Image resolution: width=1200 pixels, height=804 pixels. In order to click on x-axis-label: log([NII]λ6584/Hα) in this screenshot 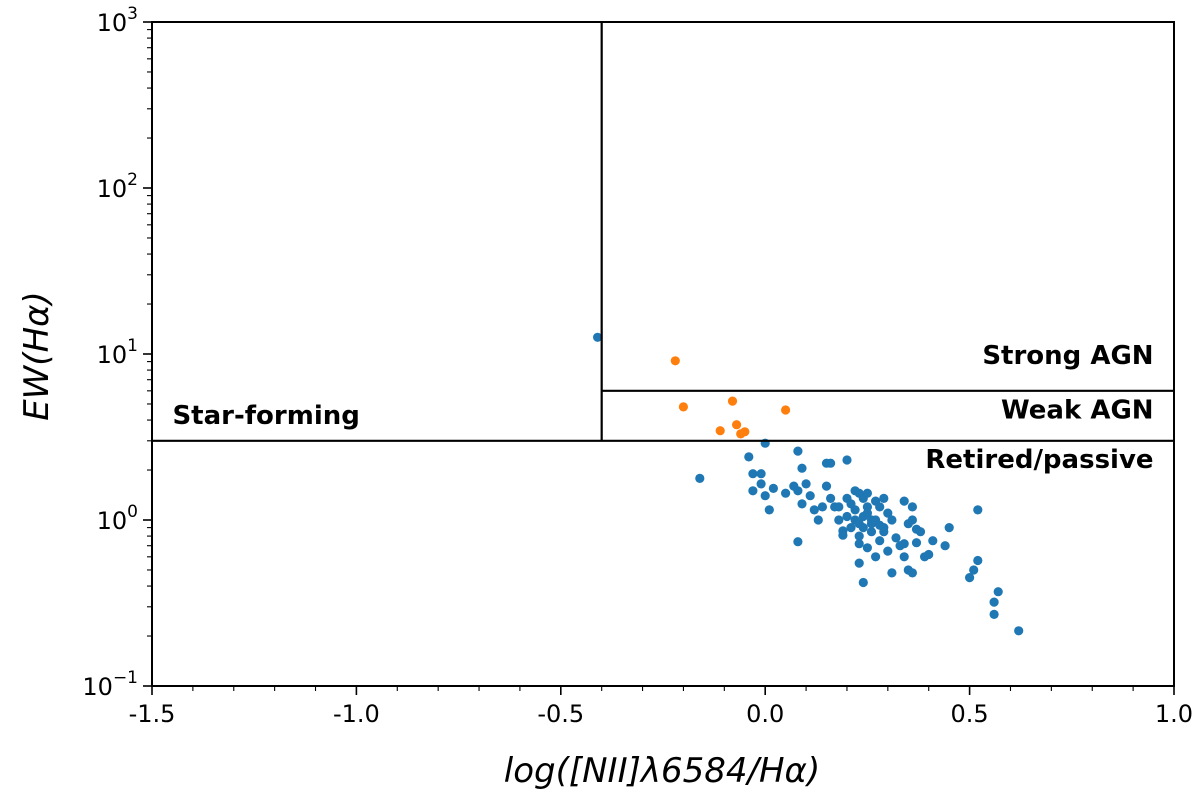, I will do `click(662, 771)`.